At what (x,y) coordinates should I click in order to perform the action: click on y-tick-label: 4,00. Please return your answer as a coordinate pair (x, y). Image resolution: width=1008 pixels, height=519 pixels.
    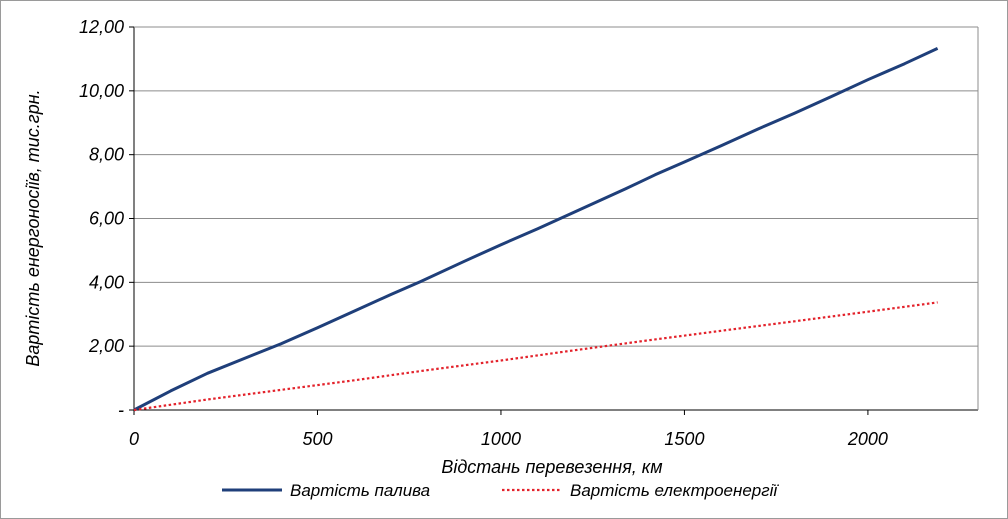
    Looking at the image, I should click on (106, 282).